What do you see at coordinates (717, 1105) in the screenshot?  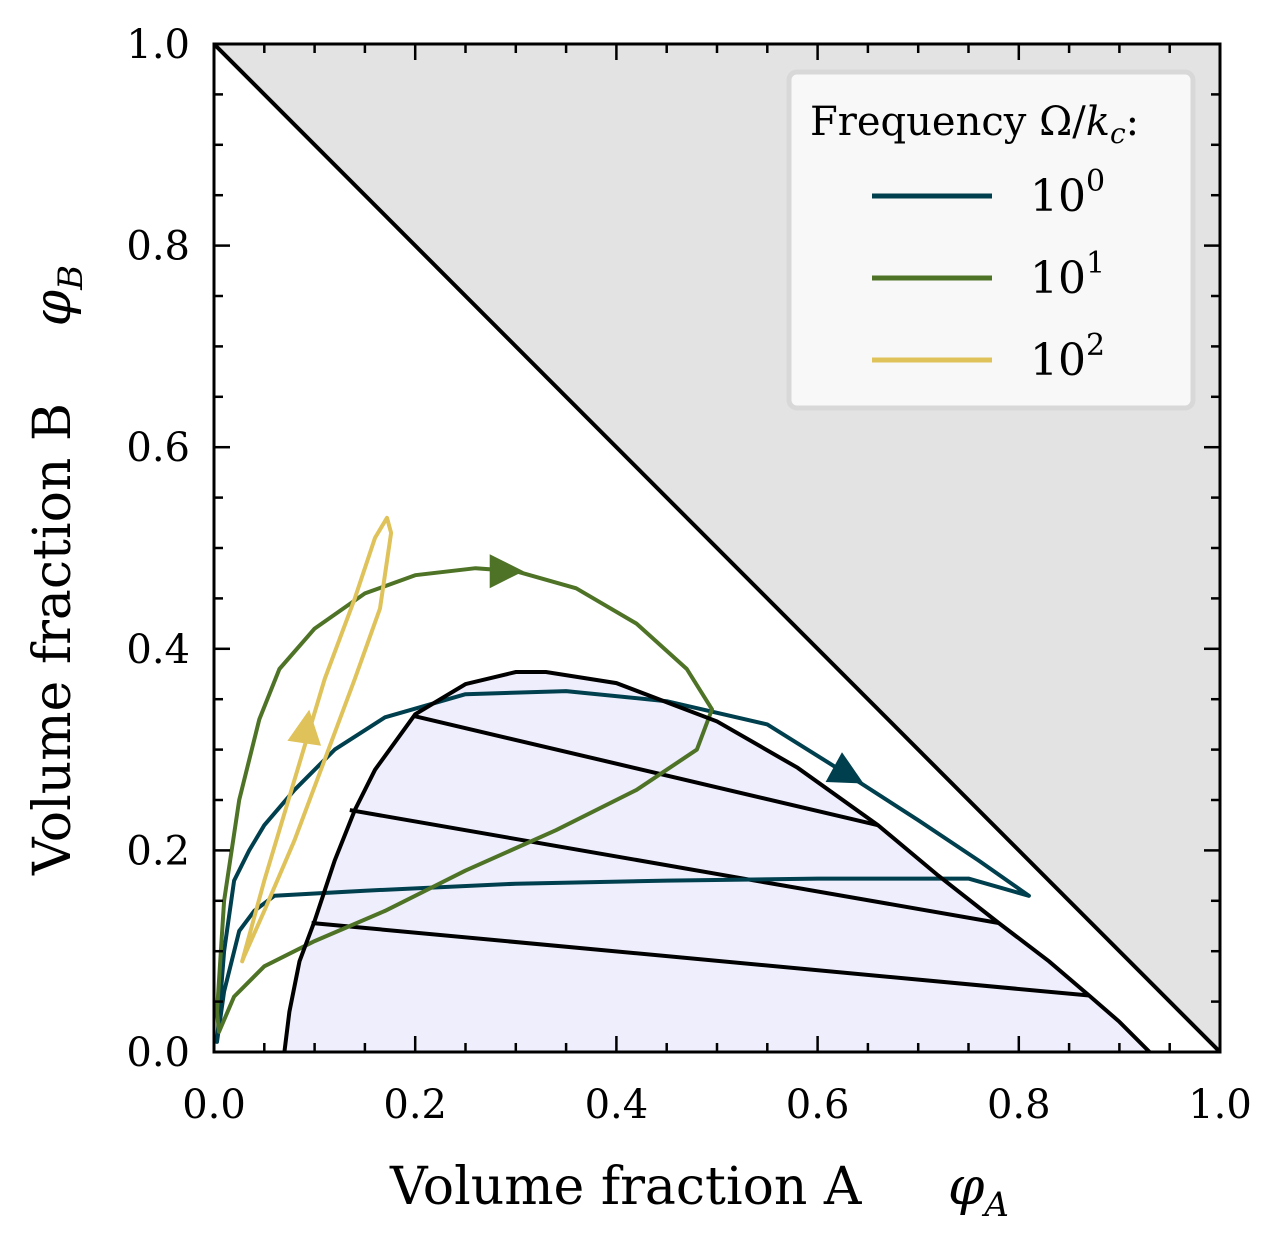 I see `x-tick-labels: 0.0 0.2 0.4 0.6 0.8 1.0` at bounding box center [717, 1105].